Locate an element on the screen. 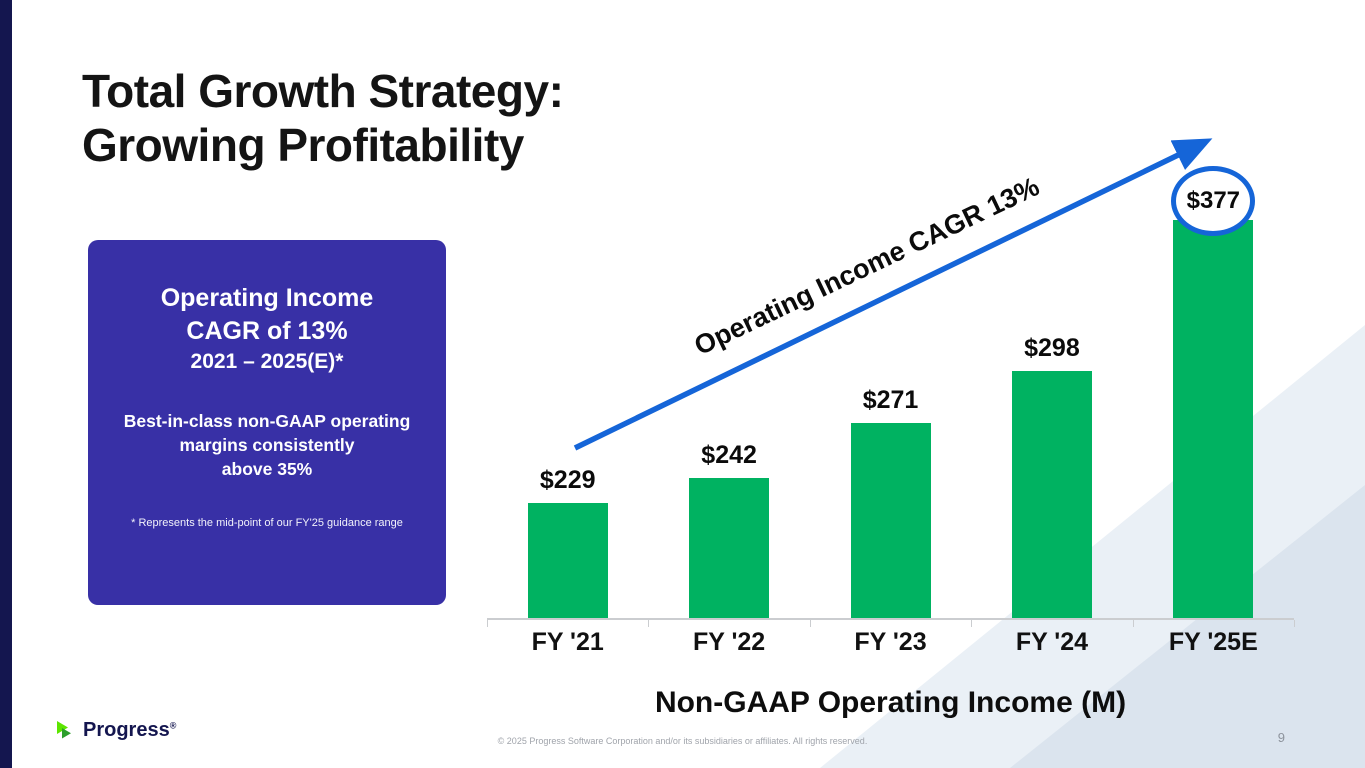  callout-body-line3: above 35% is located at coordinates (267, 468).